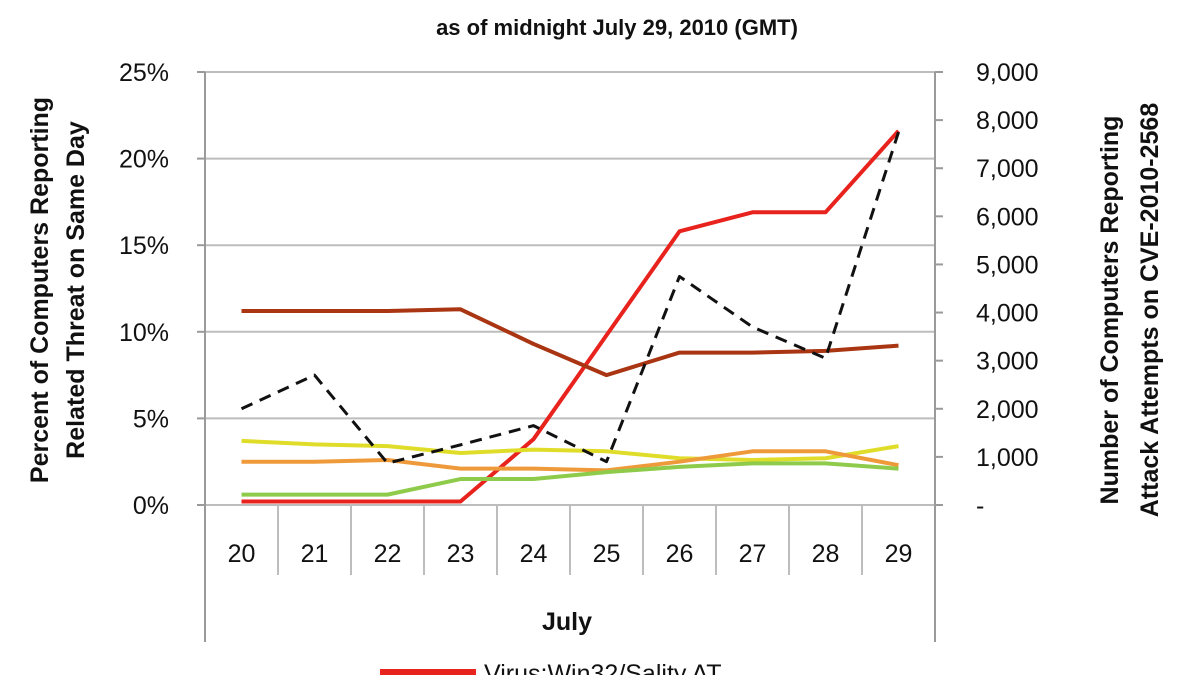  I want to click on x-tick-label: 24, so click(534, 554).